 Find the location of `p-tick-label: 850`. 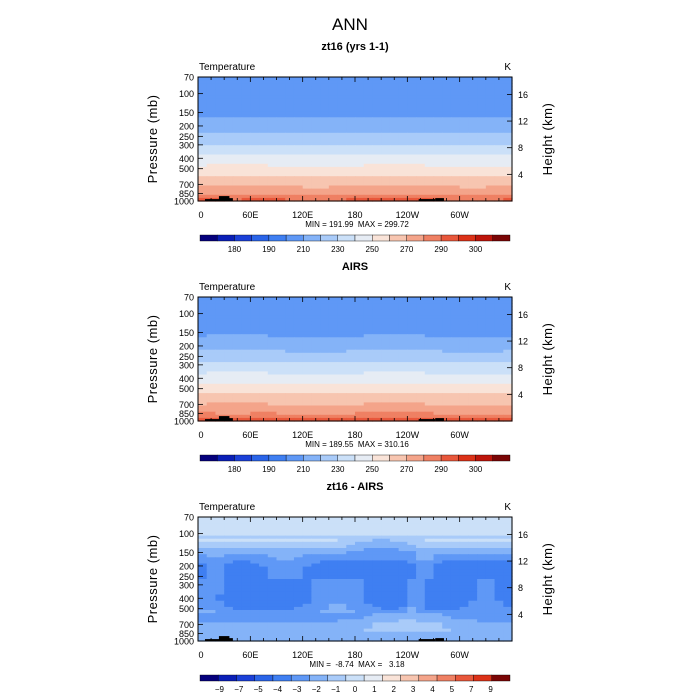

p-tick-label: 850 is located at coordinates (186, 634).